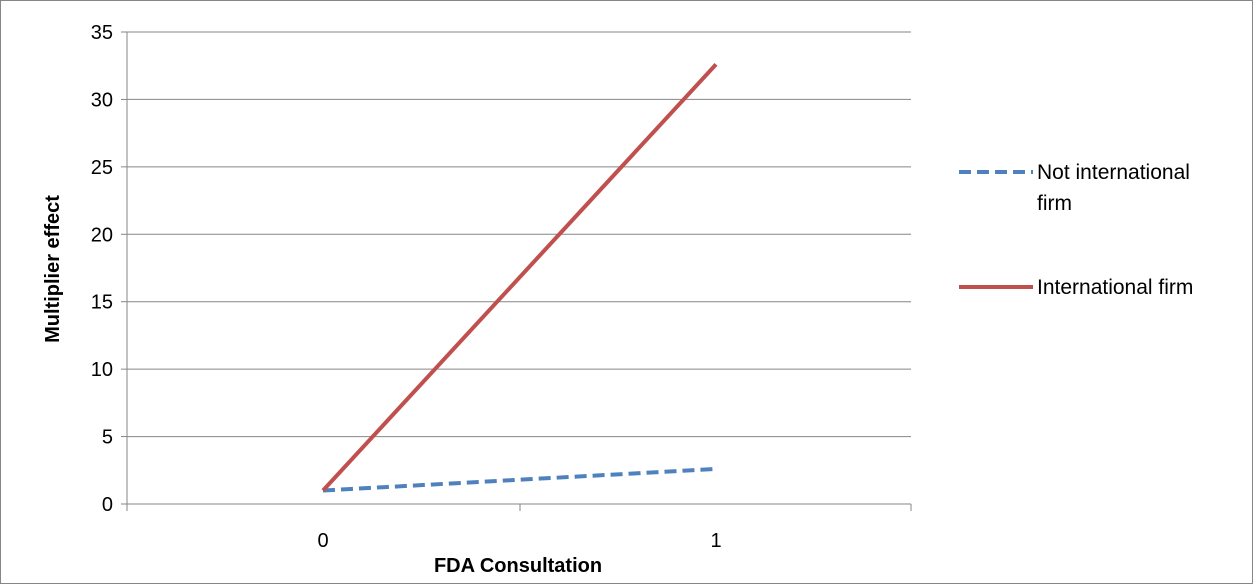 This screenshot has width=1253, height=588. What do you see at coordinates (102, 370) in the screenshot?
I see `y-tick-label: 10` at bounding box center [102, 370].